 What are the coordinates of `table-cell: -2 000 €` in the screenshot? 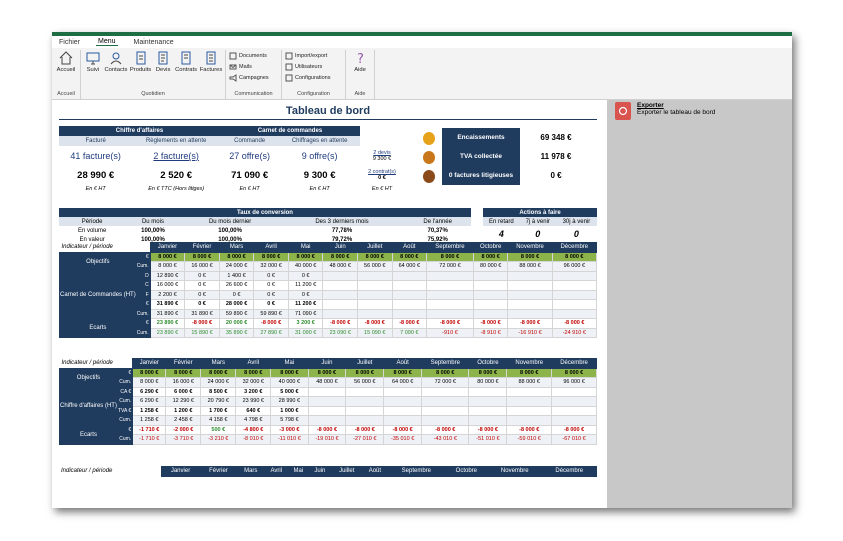 It's located at (183, 429).